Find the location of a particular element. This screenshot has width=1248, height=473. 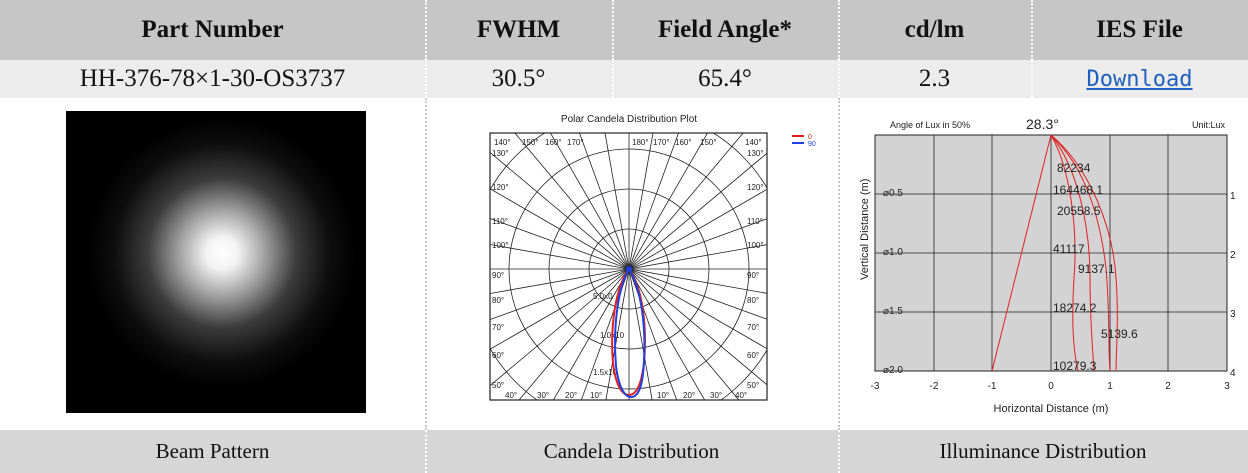

caption-illuminance-distribution: Illuminance Distribution is located at coordinates (1043, 451).